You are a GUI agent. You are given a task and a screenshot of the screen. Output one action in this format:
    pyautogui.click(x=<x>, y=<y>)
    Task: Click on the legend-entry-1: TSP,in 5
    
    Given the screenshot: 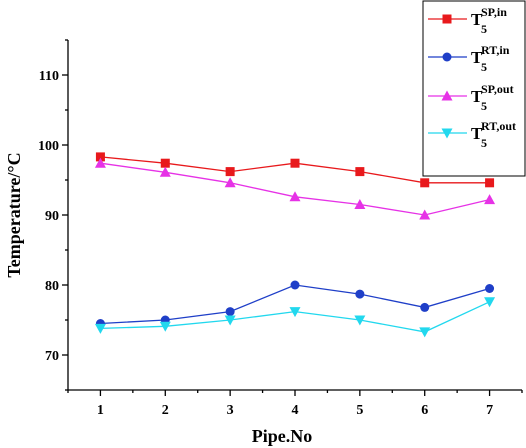 What is the action you would take?
    pyautogui.click(x=467, y=20)
    